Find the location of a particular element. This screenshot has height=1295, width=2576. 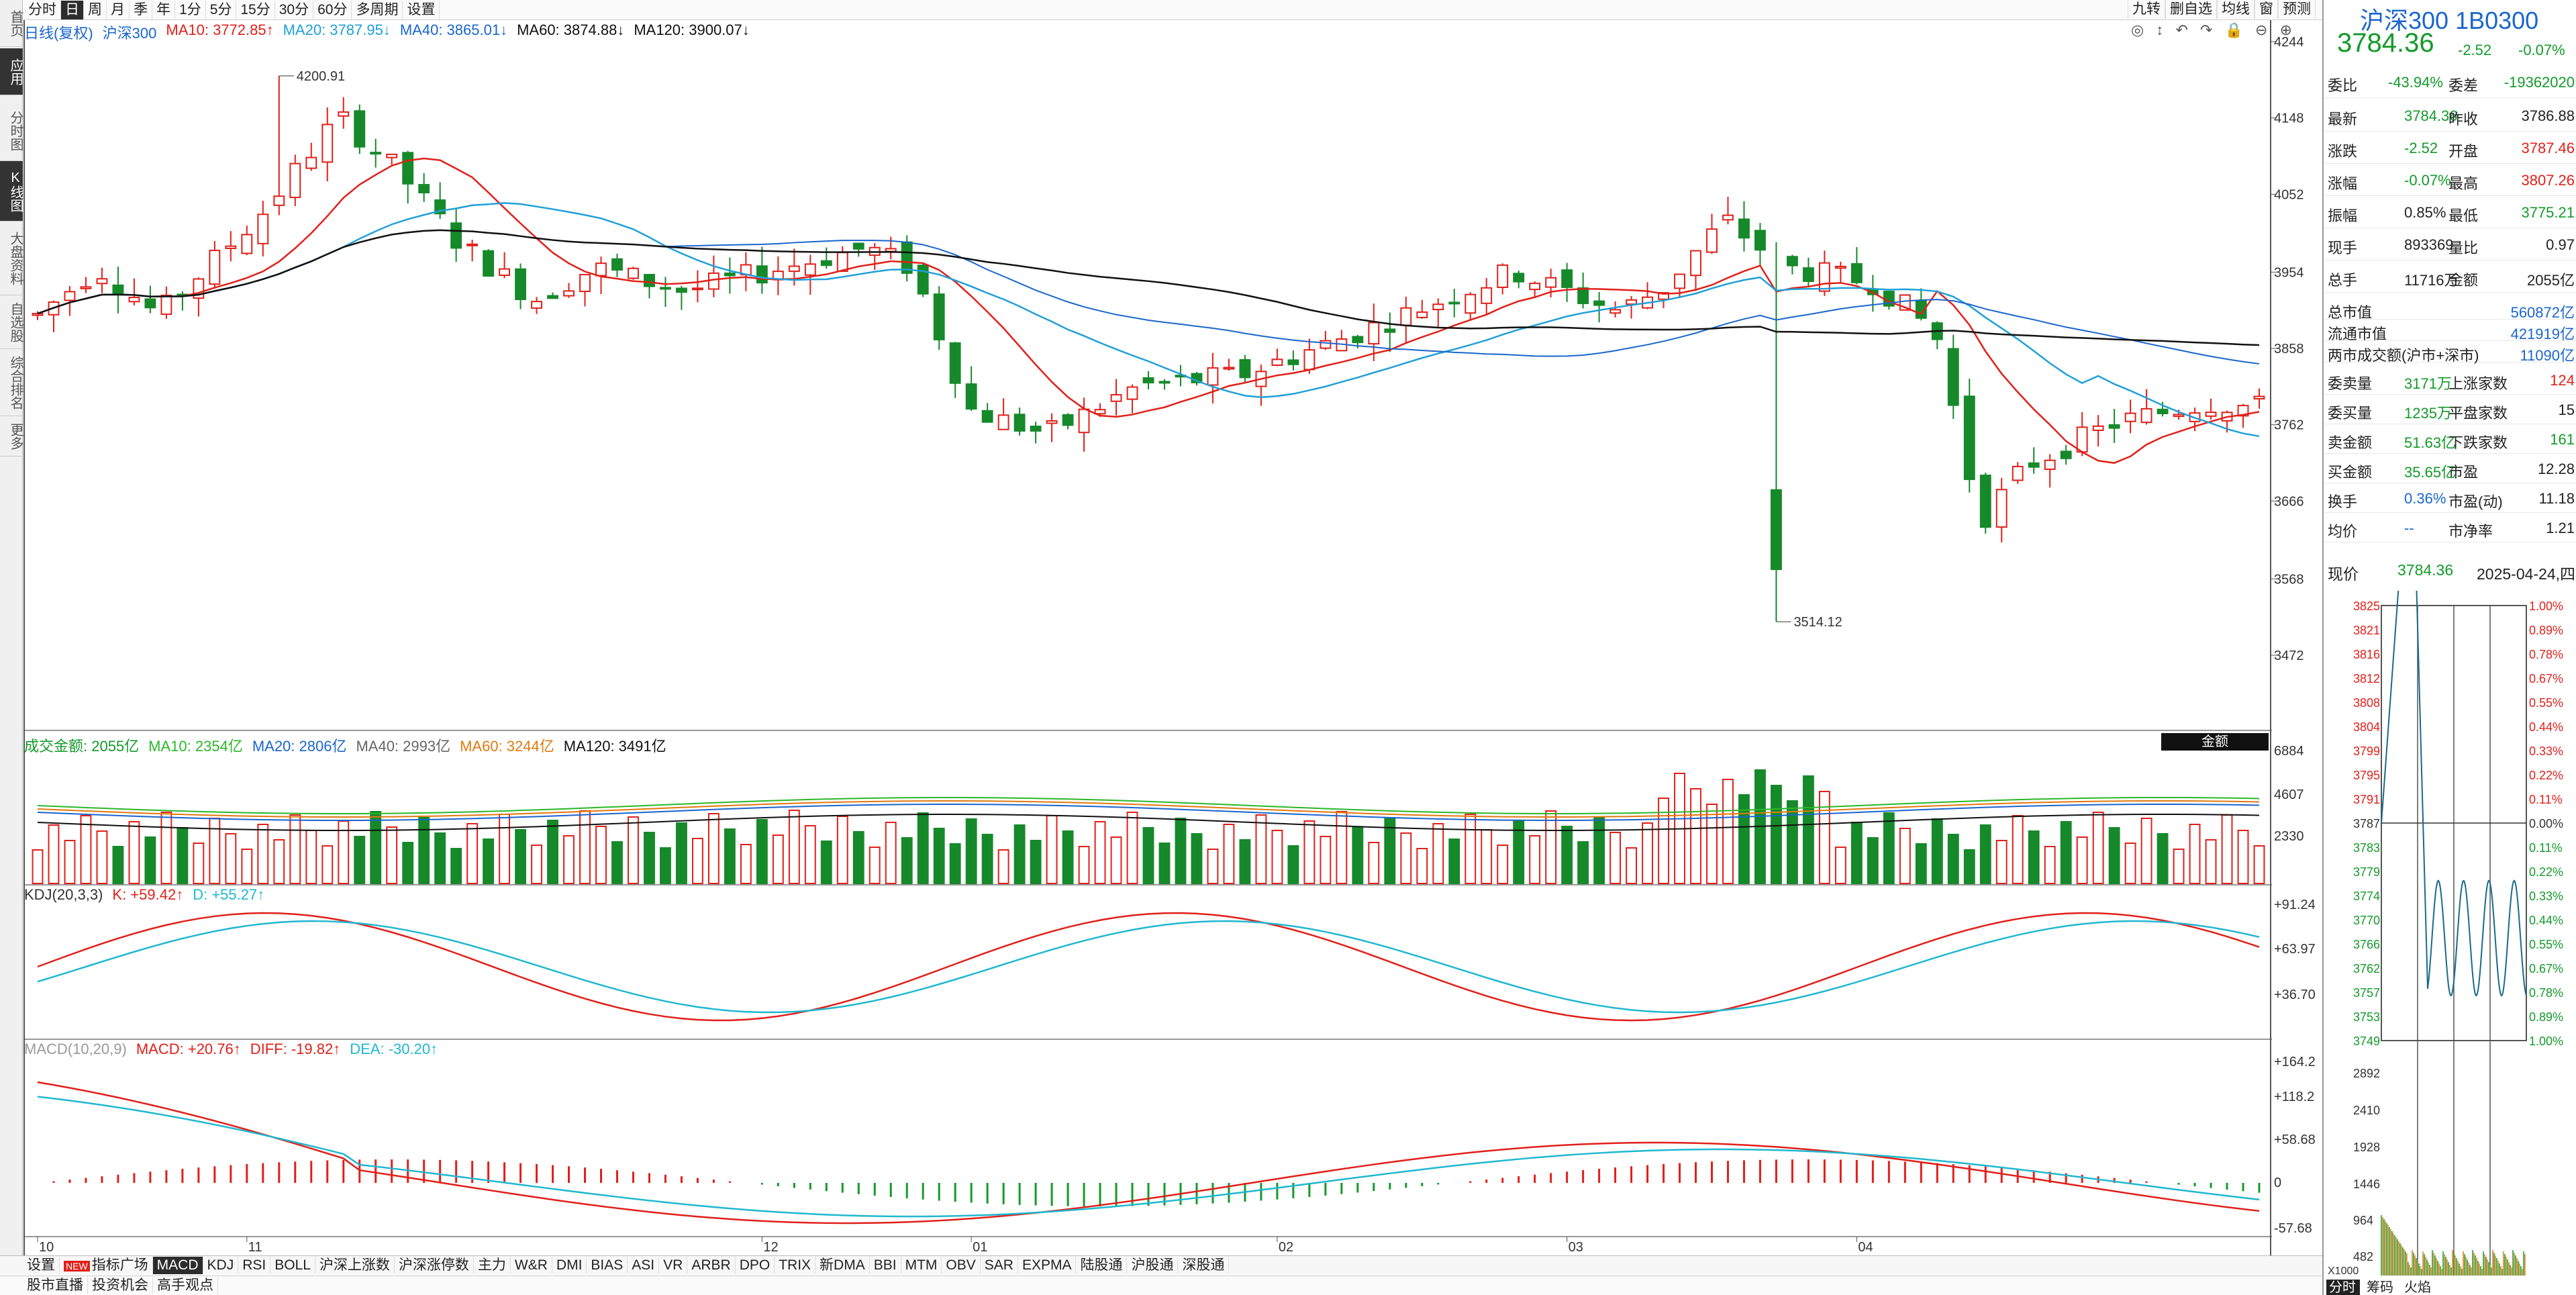

ma-button: 均线 is located at coordinates (2236, 9).